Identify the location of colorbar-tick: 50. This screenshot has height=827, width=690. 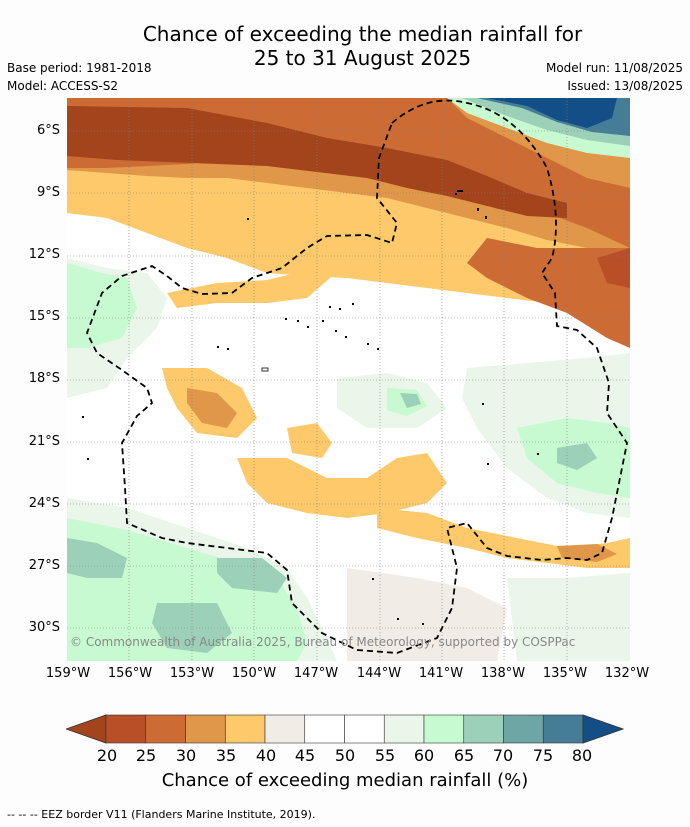
(345, 755).